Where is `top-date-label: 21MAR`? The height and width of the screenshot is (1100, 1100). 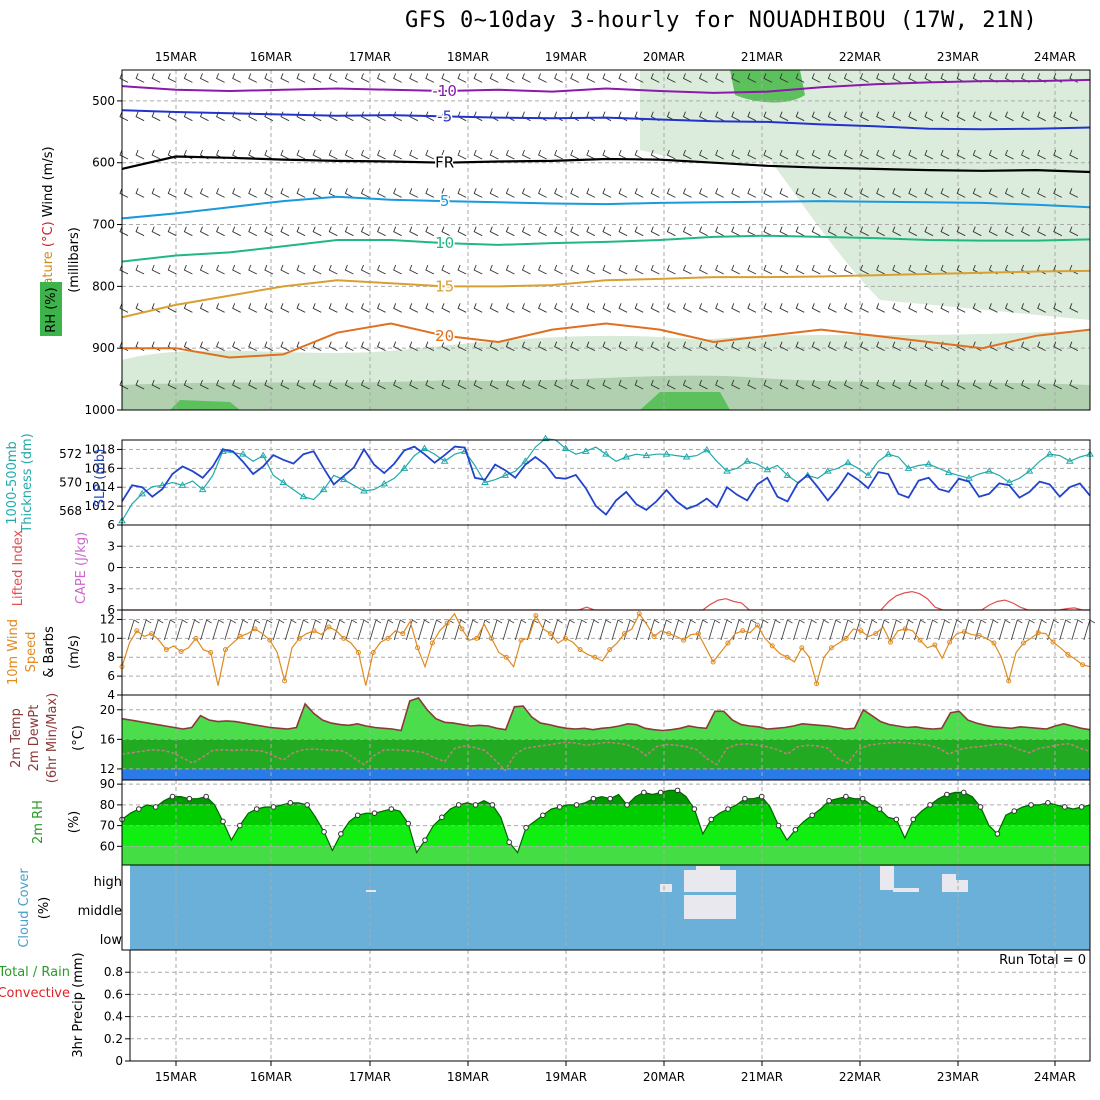 top-date-label: 21MAR is located at coordinates (762, 57).